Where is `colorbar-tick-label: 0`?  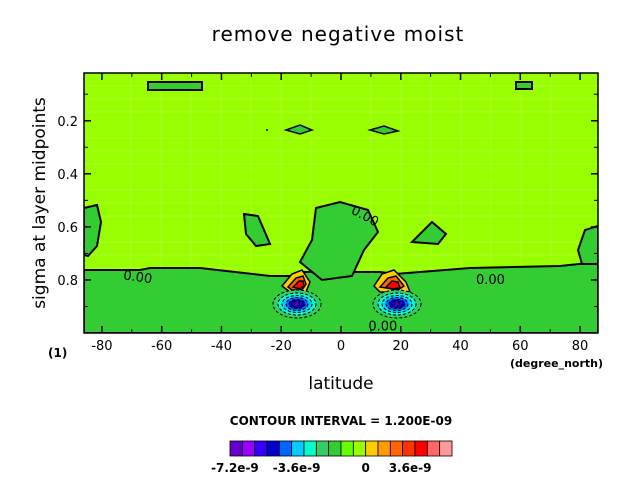 colorbar-tick-label: 0 is located at coordinates (365, 468).